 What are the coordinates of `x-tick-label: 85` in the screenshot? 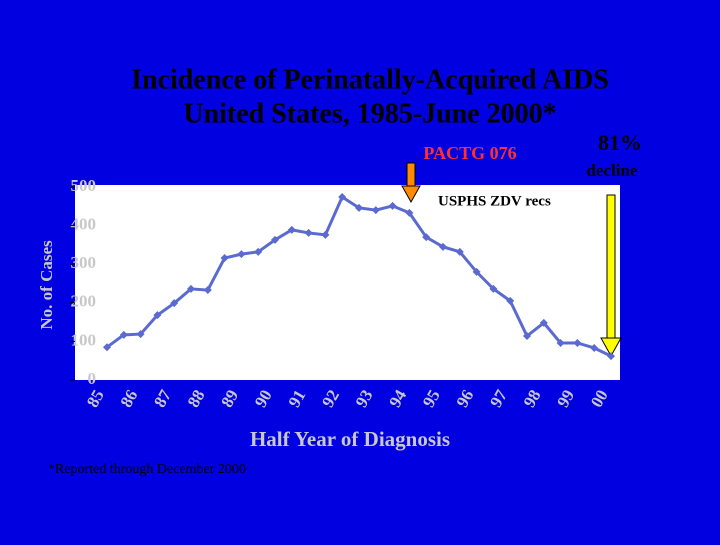 It's located at (95, 398).